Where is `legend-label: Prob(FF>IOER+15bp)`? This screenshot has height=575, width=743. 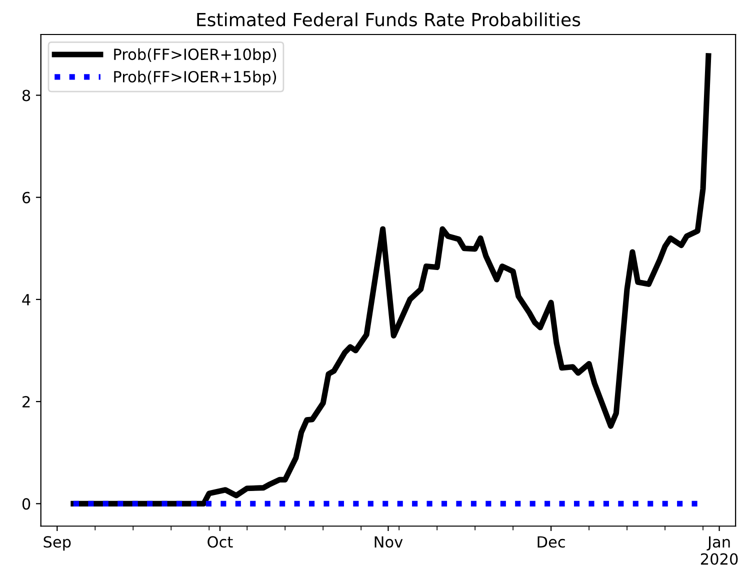
legend-label: Prob(FF>IOER+15bp) is located at coordinates (195, 78).